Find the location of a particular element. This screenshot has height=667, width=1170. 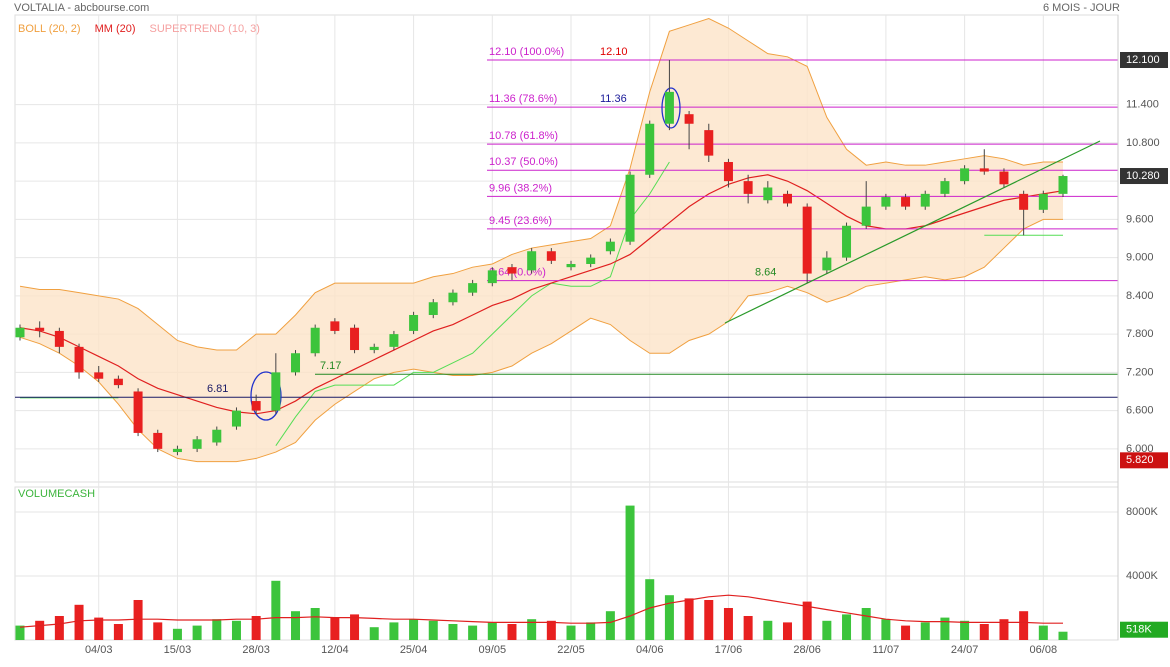

level-label: 6.81 is located at coordinates (217, 389).